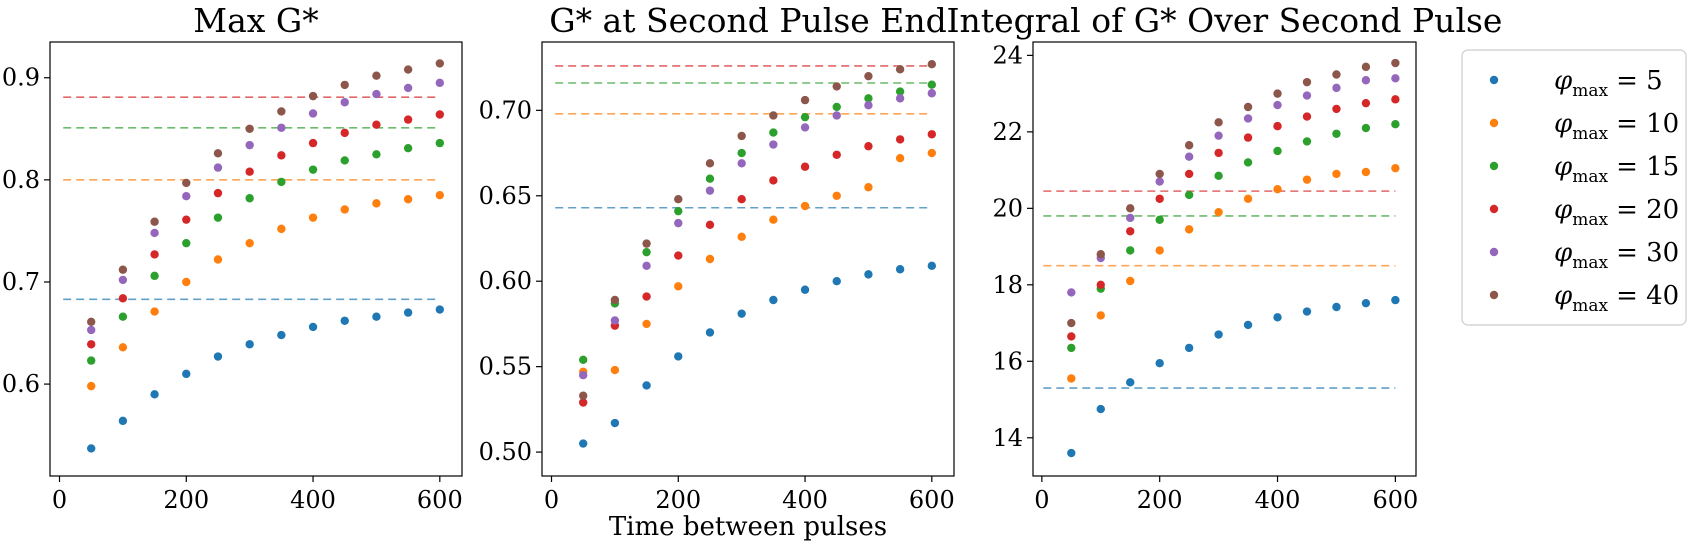  I want to click on legend-value: = 10, so click(1647, 124).